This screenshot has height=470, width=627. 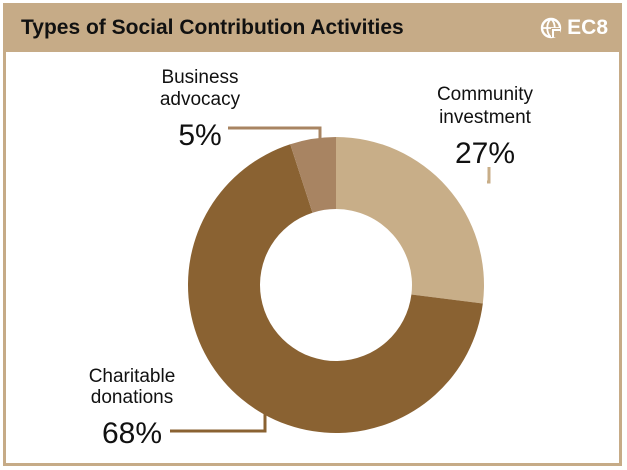 What do you see at coordinates (485, 153) in the screenshot?
I see `slice-value-0: 27%` at bounding box center [485, 153].